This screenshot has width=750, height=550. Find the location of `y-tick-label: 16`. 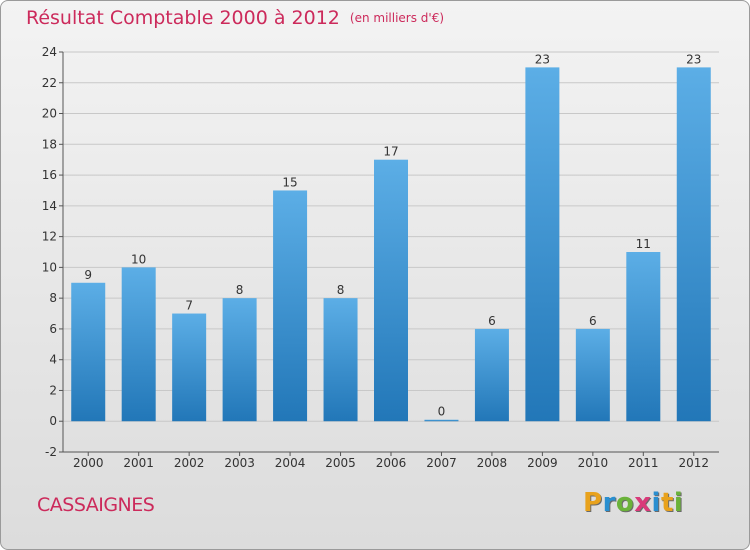

y-tick-label: 16 is located at coordinates (49, 175).